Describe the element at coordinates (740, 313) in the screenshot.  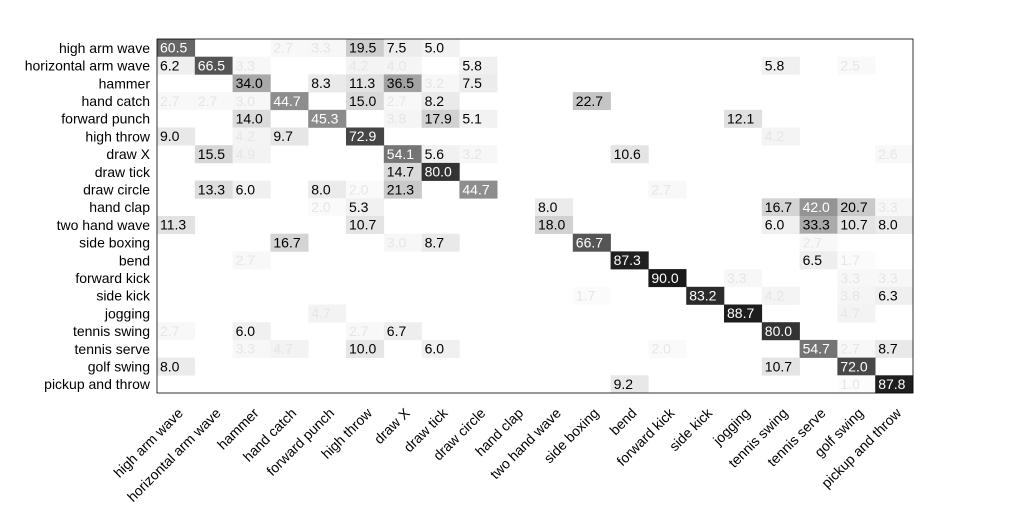
I see `cell-value-label: 88.7` at that location.